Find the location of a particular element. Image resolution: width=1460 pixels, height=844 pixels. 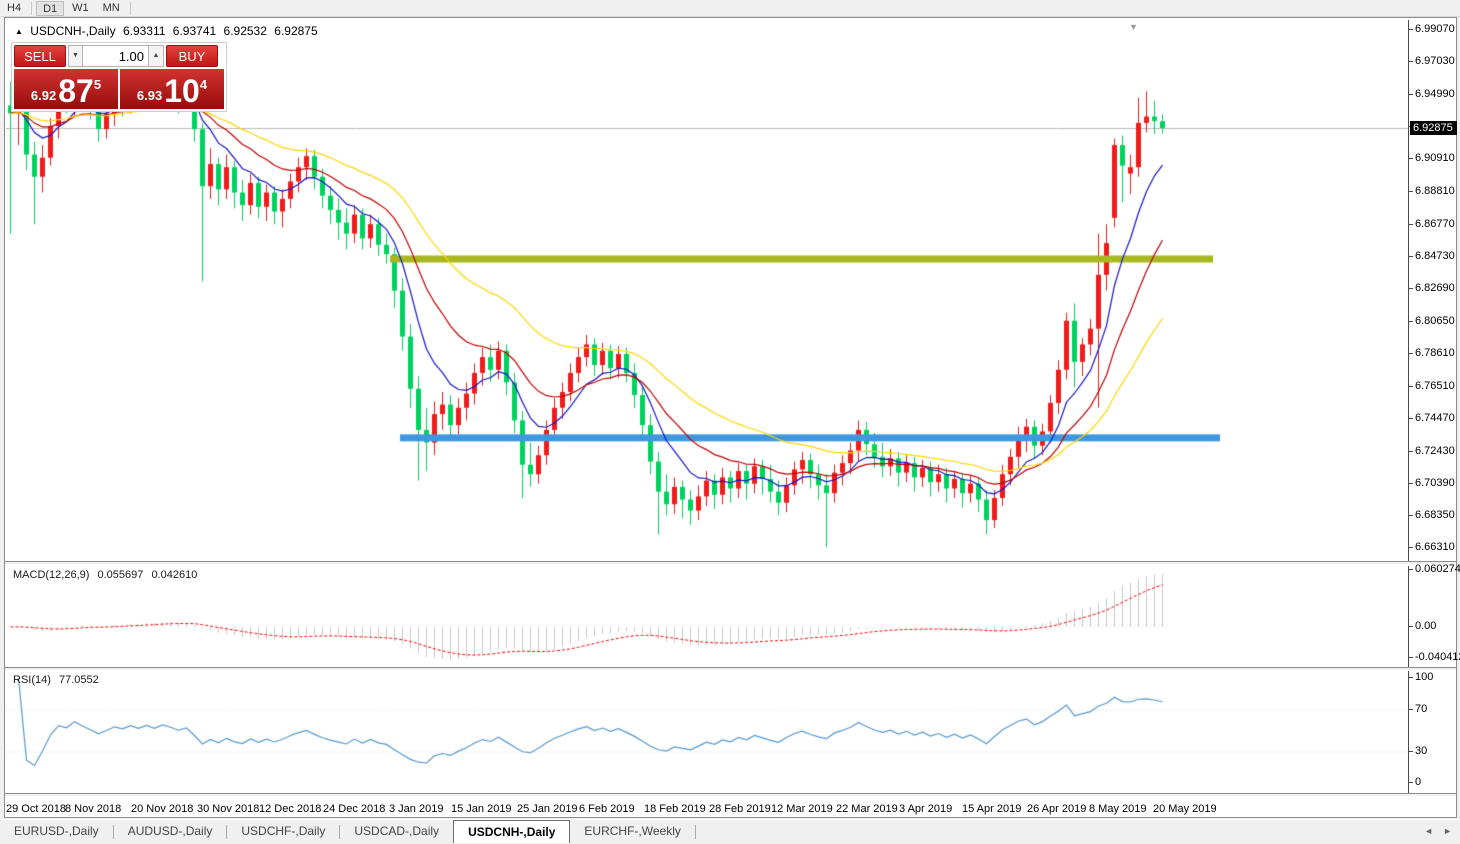

macd-plot is located at coordinates (707, 616).